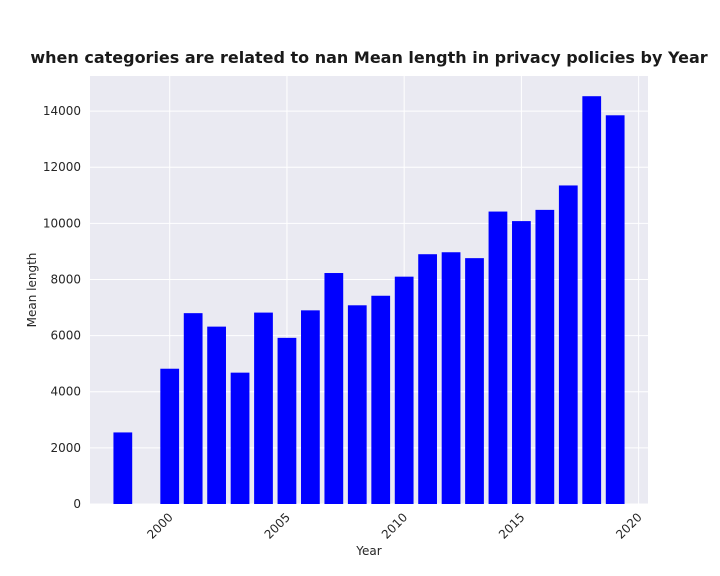 Image resolution: width=720 pixels, height=576 pixels. I want to click on bar-2018, so click(592, 300).